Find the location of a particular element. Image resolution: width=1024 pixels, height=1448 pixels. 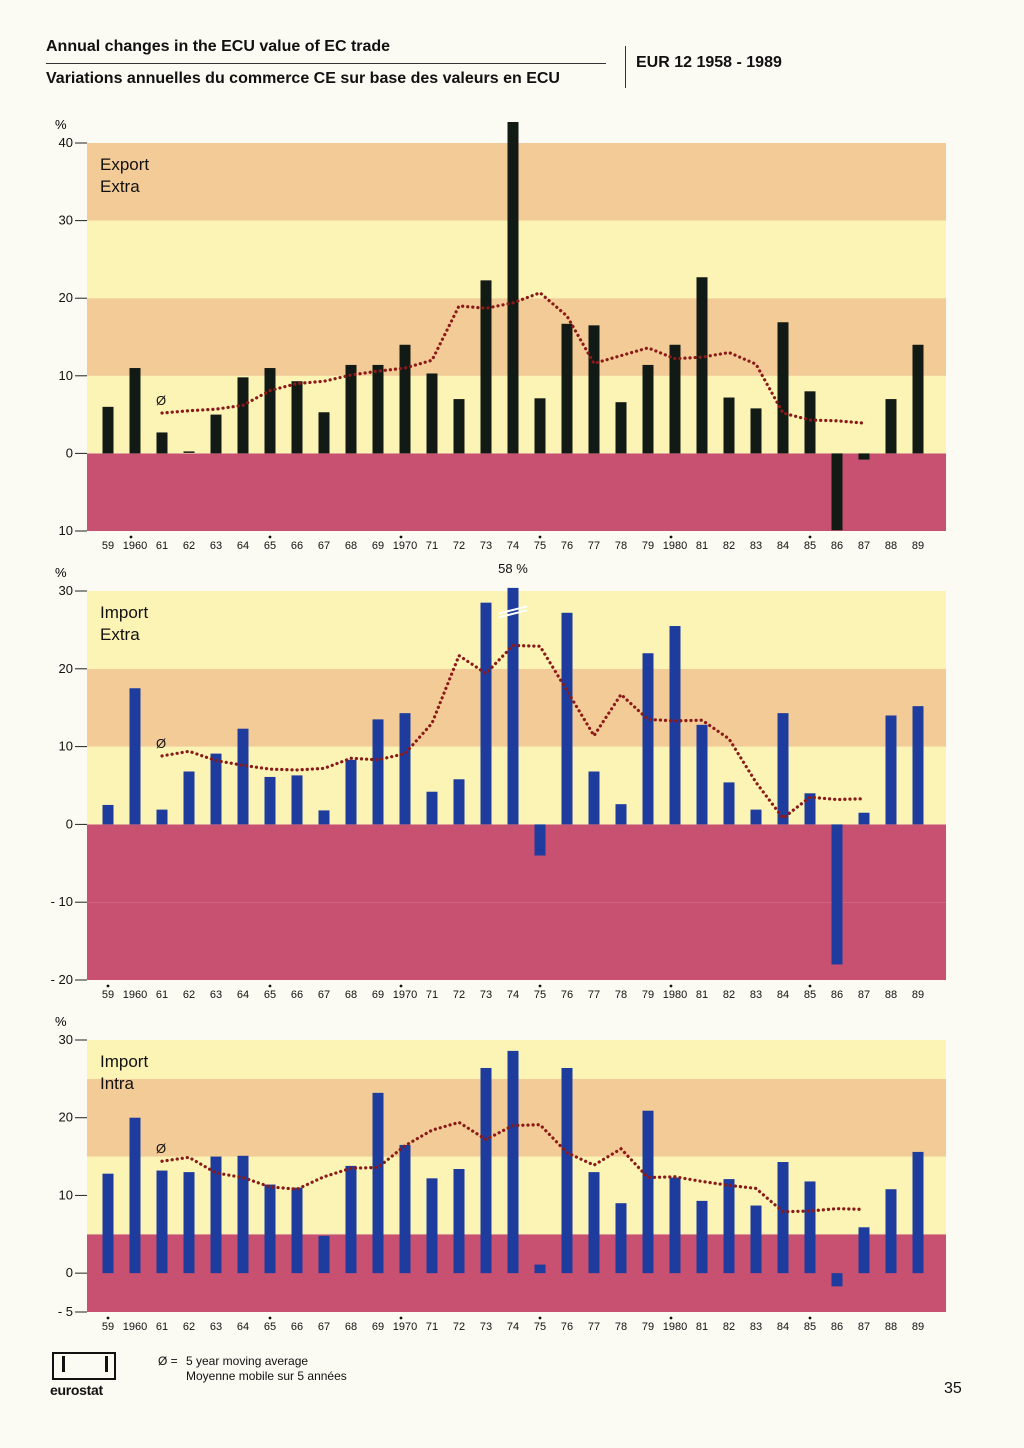

y-axis-unit: % is located at coordinates (61, 572).